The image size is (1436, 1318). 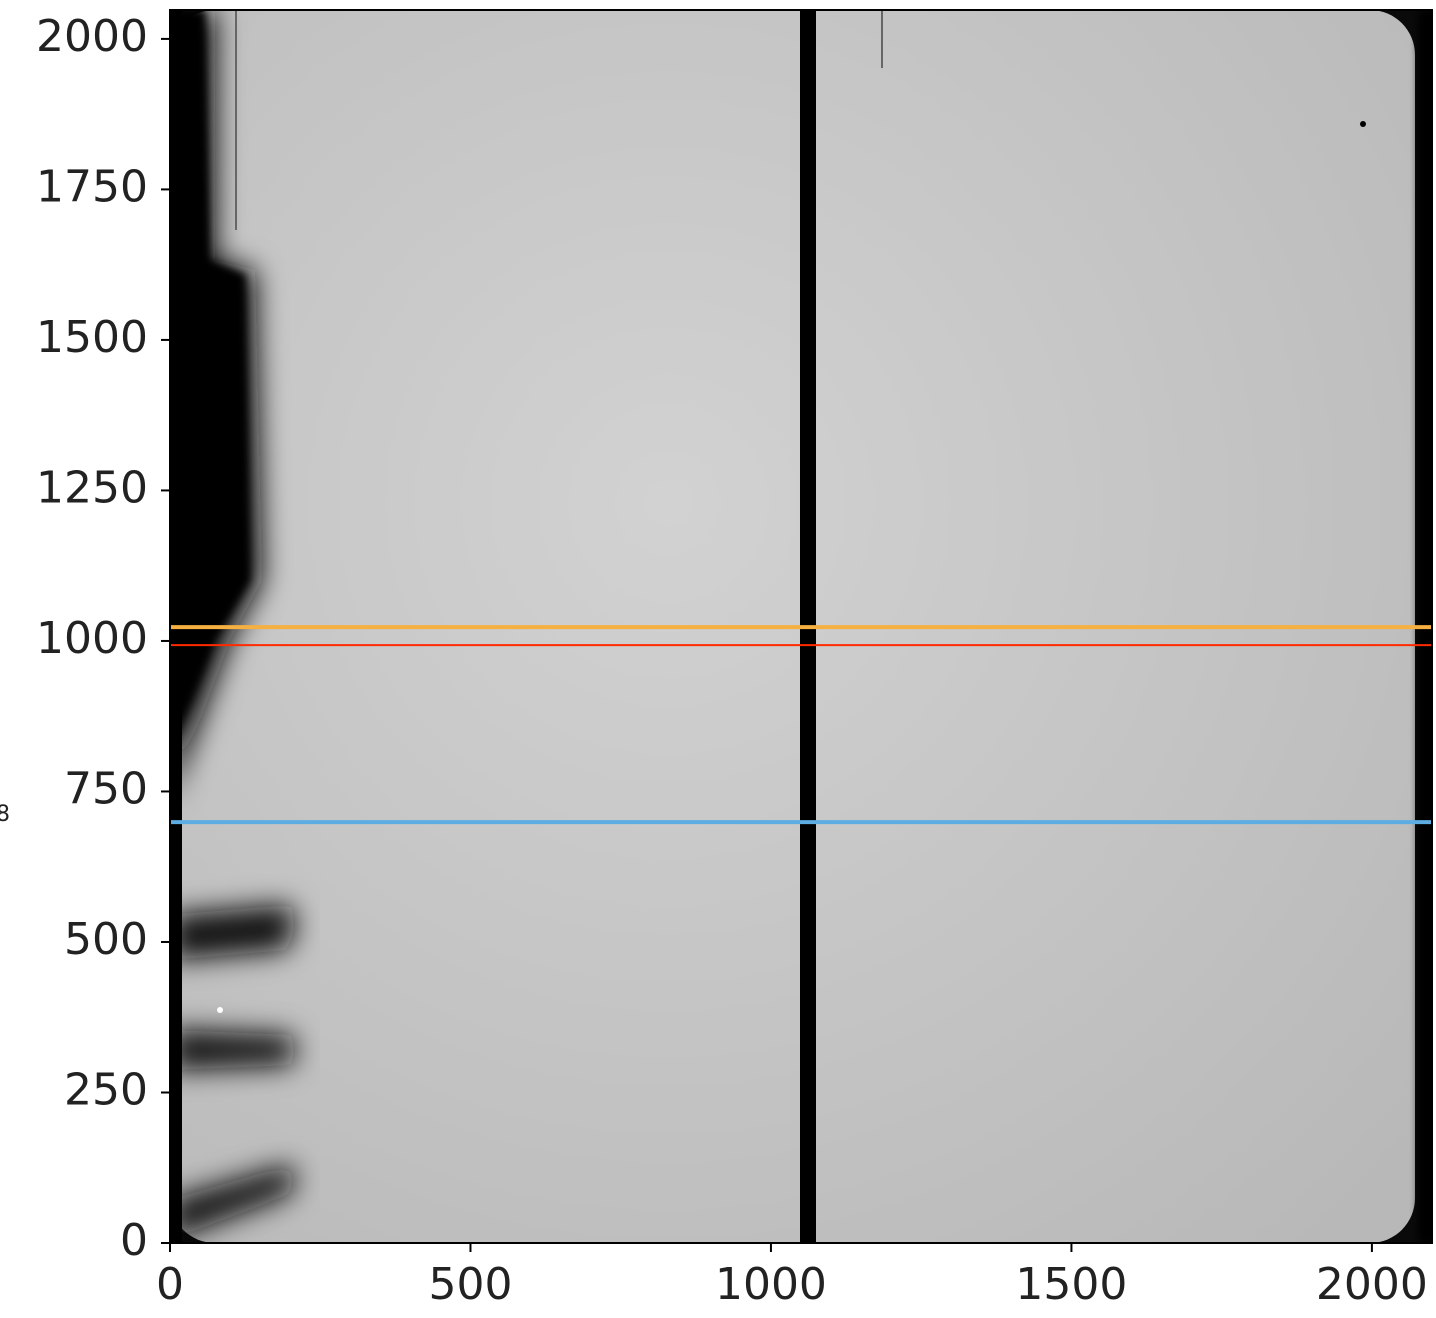 What do you see at coordinates (106, 1089) in the screenshot?
I see `y-tick-label: 250` at bounding box center [106, 1089].